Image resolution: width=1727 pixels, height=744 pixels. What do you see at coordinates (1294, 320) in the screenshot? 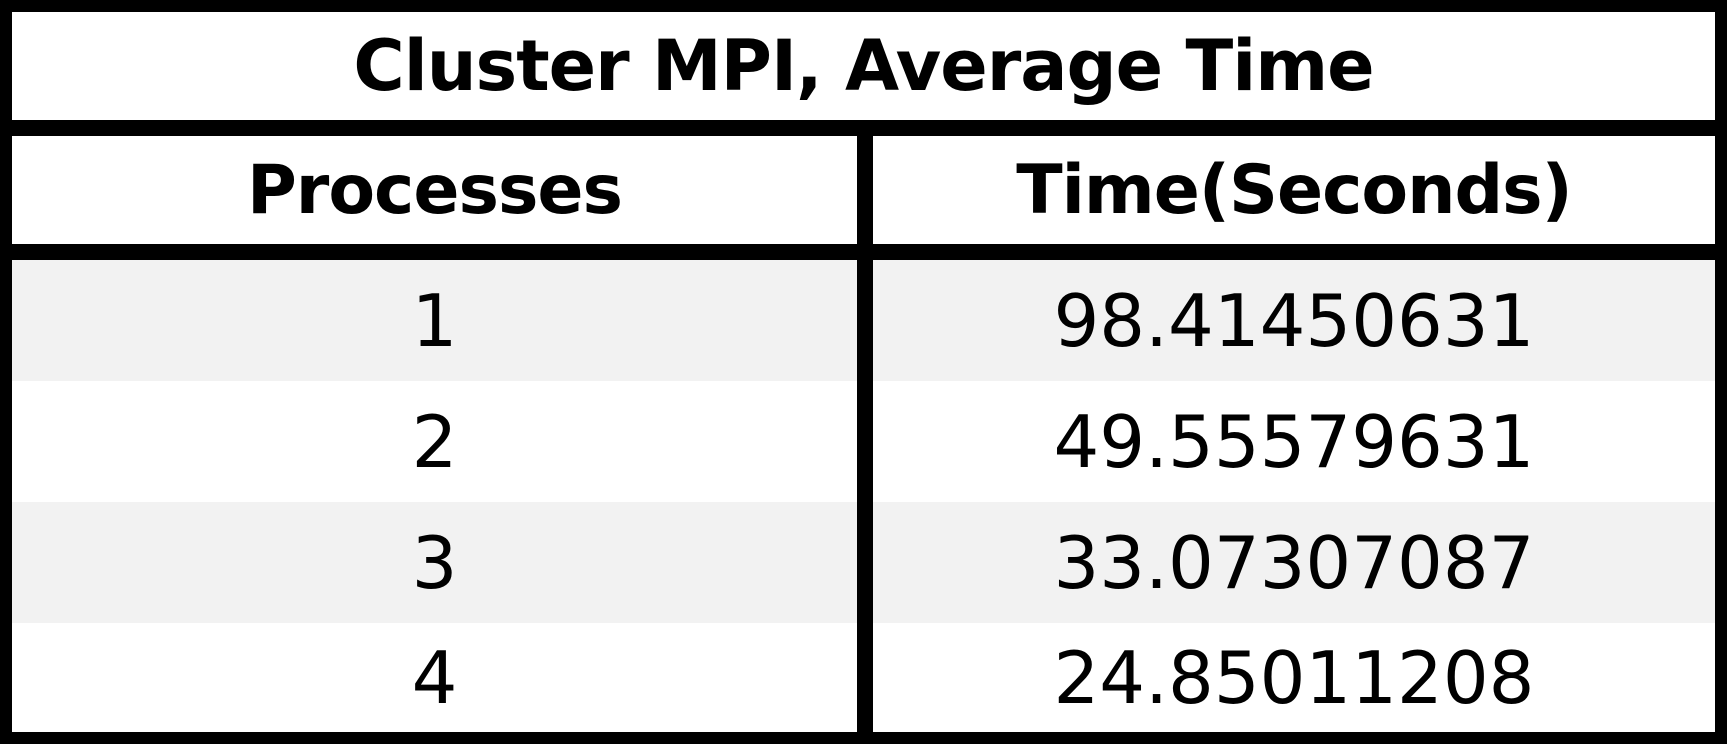
I see `time-cell: 98.41450631` at bounding box center [1294, 320].